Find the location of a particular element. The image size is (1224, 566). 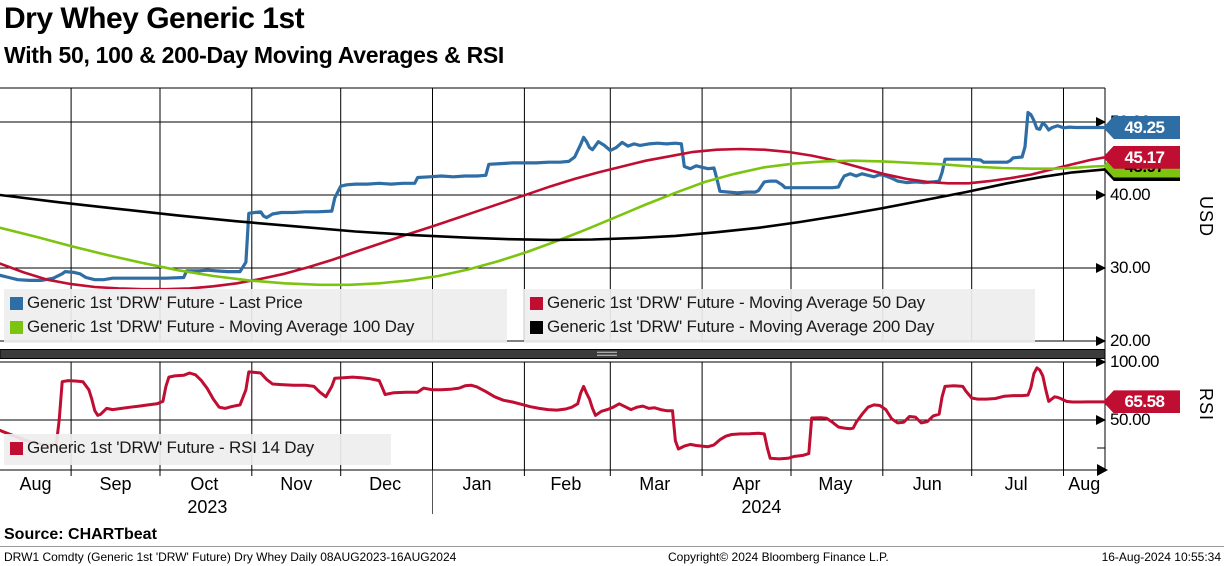

rsi-swatch-icon is located at coordinates (16, 448).